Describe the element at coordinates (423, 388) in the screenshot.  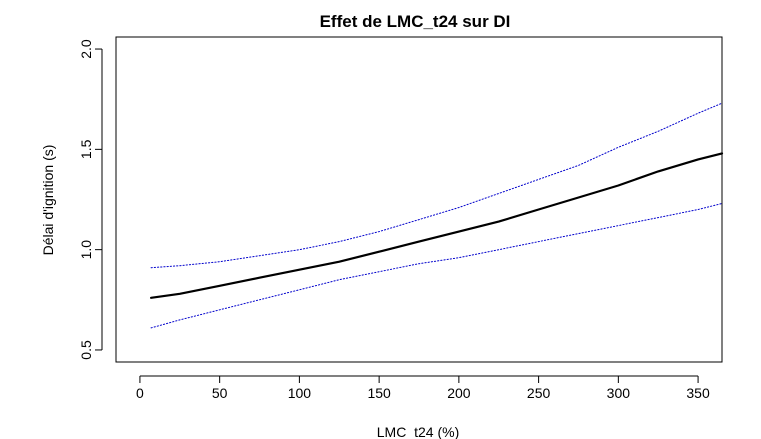
I see `x-axis: 0 50 100 150 200 250 300 350` at that location.